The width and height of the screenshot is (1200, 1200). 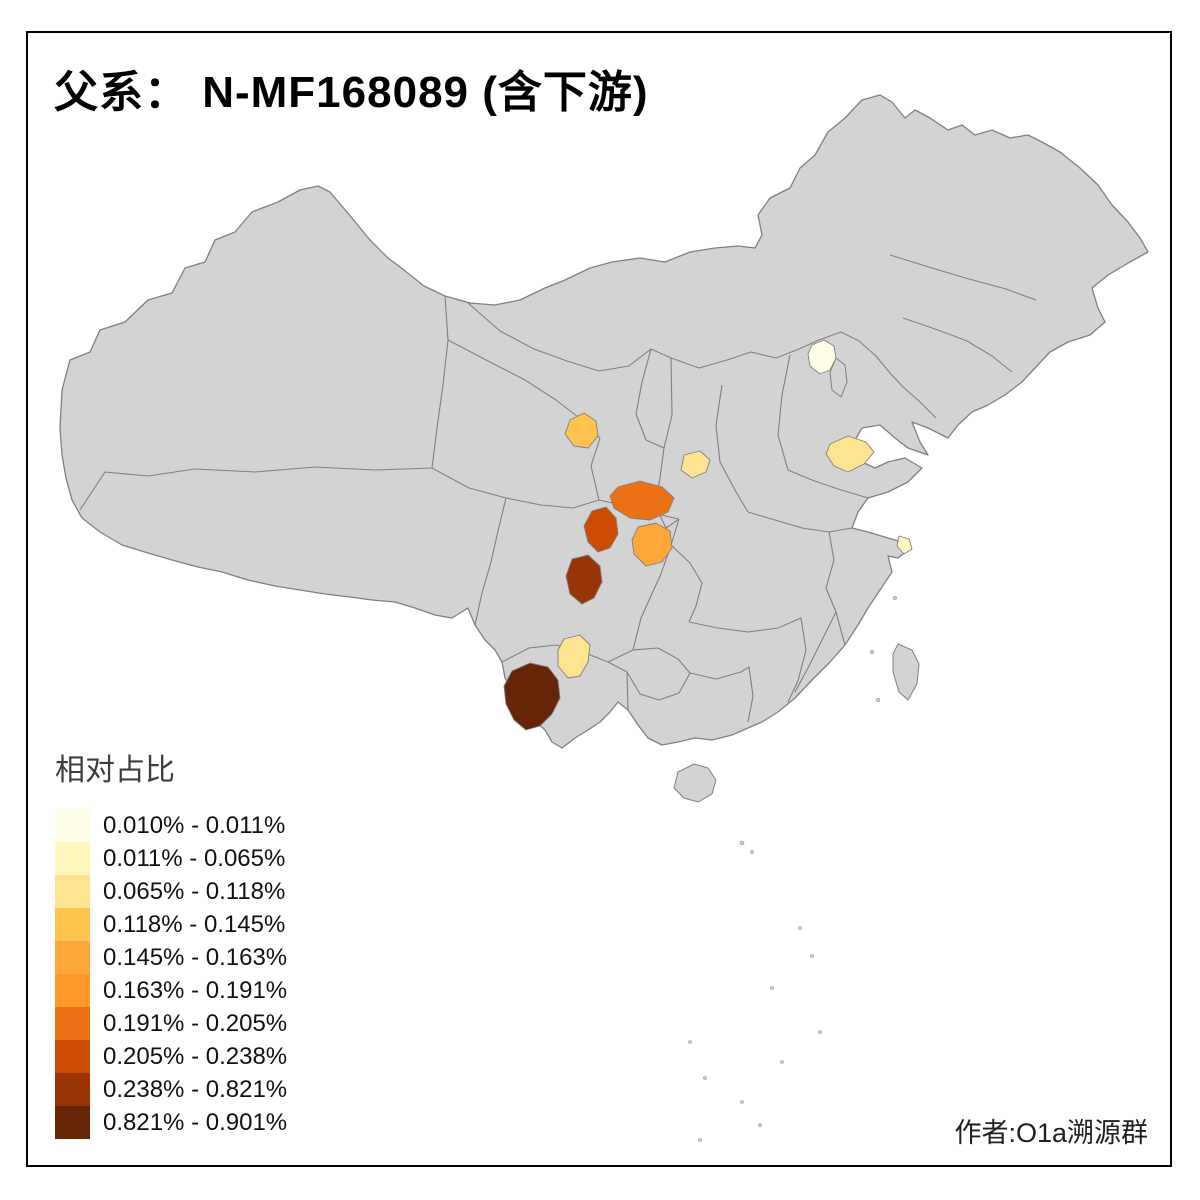 I want to click on legend-item: 0.118% - 0.145%, so click(x=171, y=924).